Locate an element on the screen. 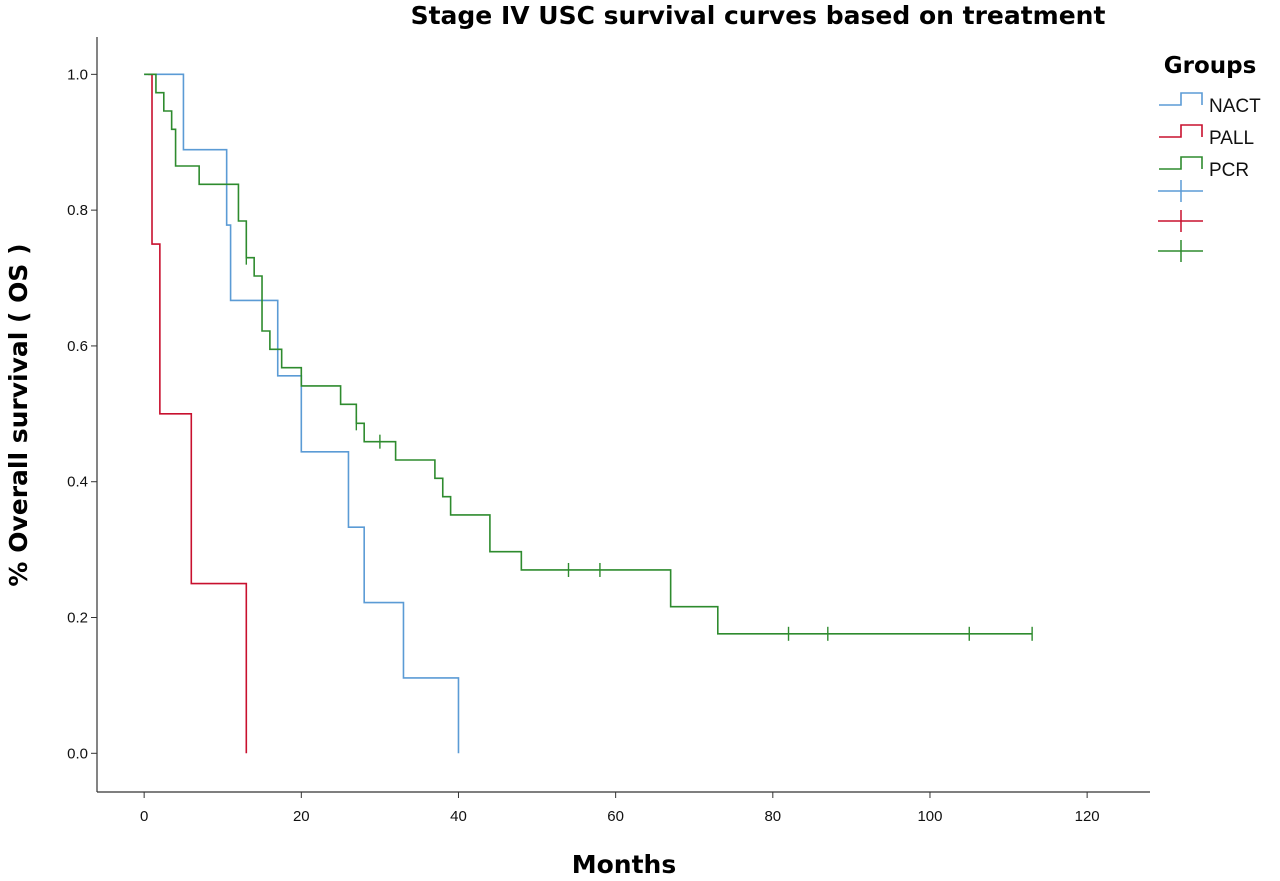  legend: Groups NACT PALL PCR is located at coordinates (1209, 157).